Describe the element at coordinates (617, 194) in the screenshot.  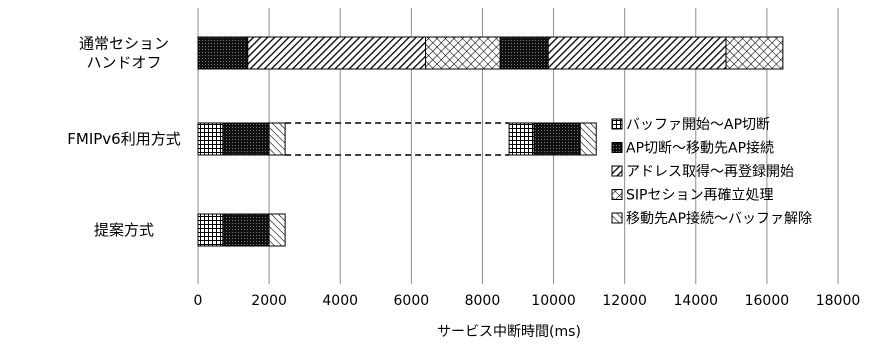
I see `legend-swatch-sip` at that location.